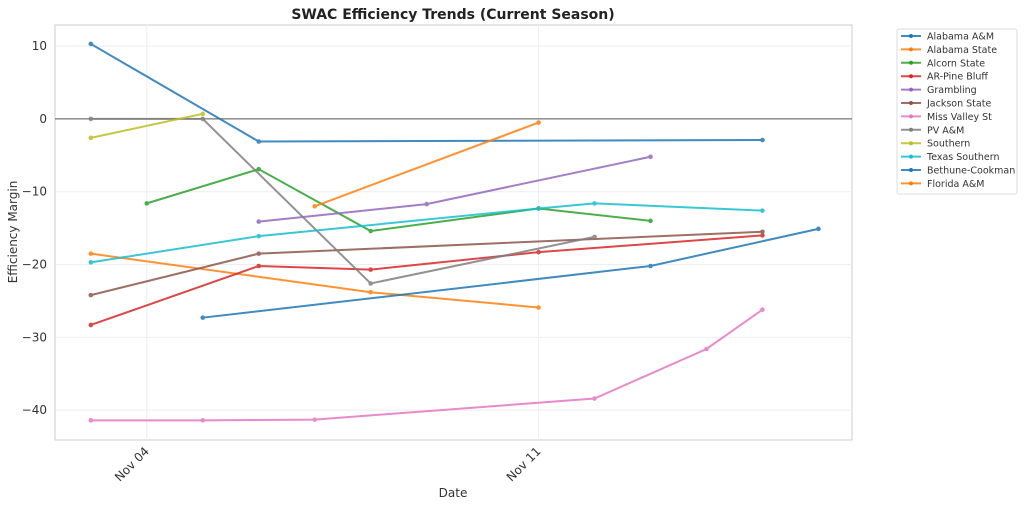 This screenshot has height=507, width=1024. What do you see at coordinates (956, 63) in the screenshot?
I see `legend-label: Alcorn State` at bounding box center [956, 63].